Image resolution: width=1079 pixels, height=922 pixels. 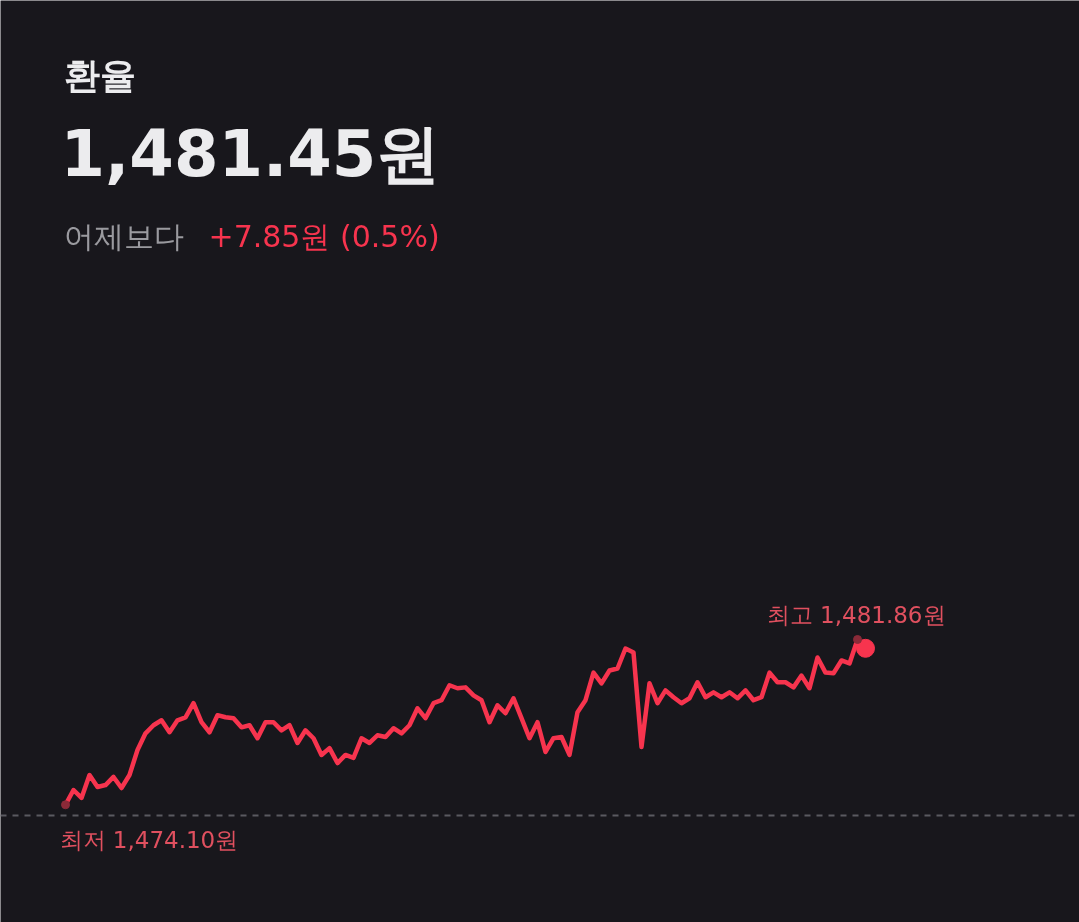 What do you see at coordinates (856, 614) in the screenshot?
I see `text: 최고 1,481.86원` at bounding box center [856, 614].